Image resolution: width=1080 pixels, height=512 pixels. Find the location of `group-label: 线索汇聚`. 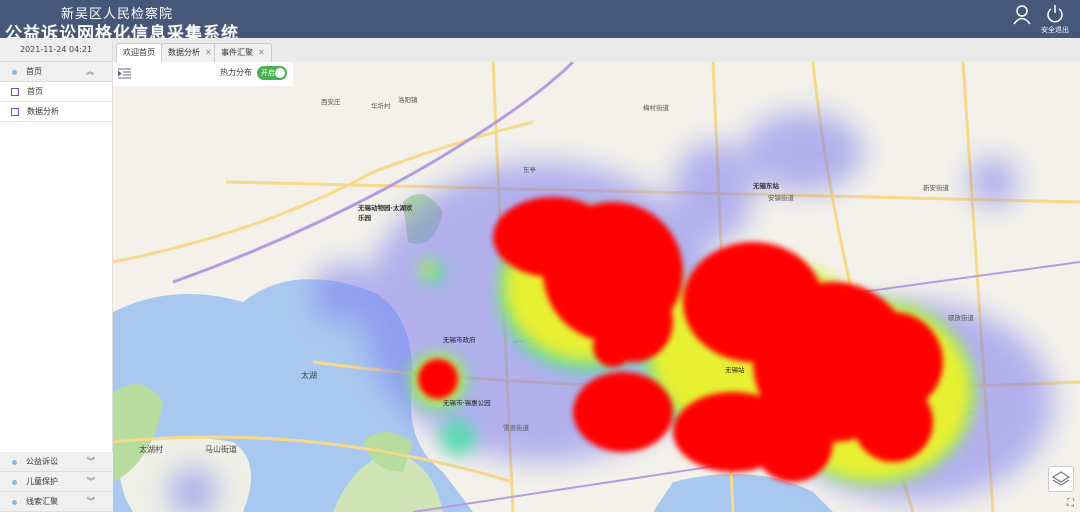

group-label: 线索汇聚 is located at coordinates (42, 501).